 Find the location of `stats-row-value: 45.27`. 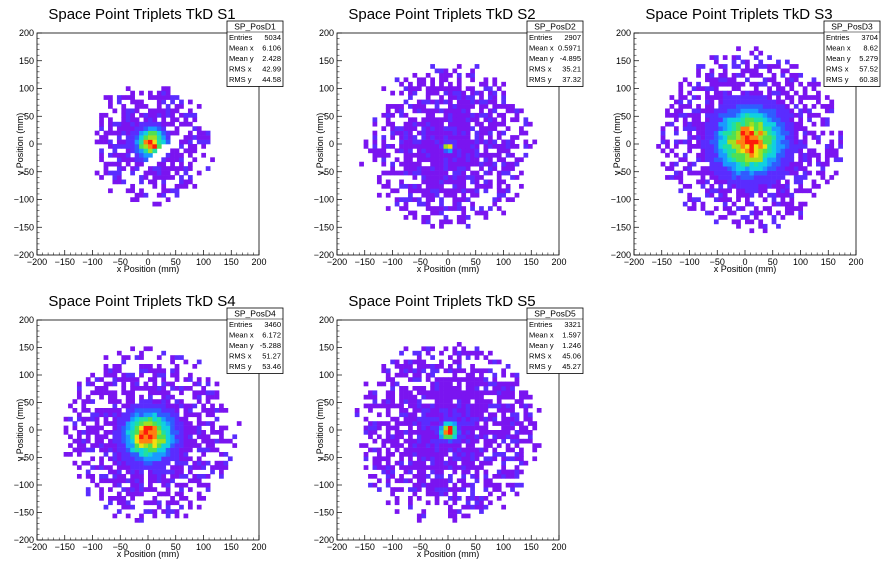

stats-row-value: 45.27 is located at coordinates (571, 366).